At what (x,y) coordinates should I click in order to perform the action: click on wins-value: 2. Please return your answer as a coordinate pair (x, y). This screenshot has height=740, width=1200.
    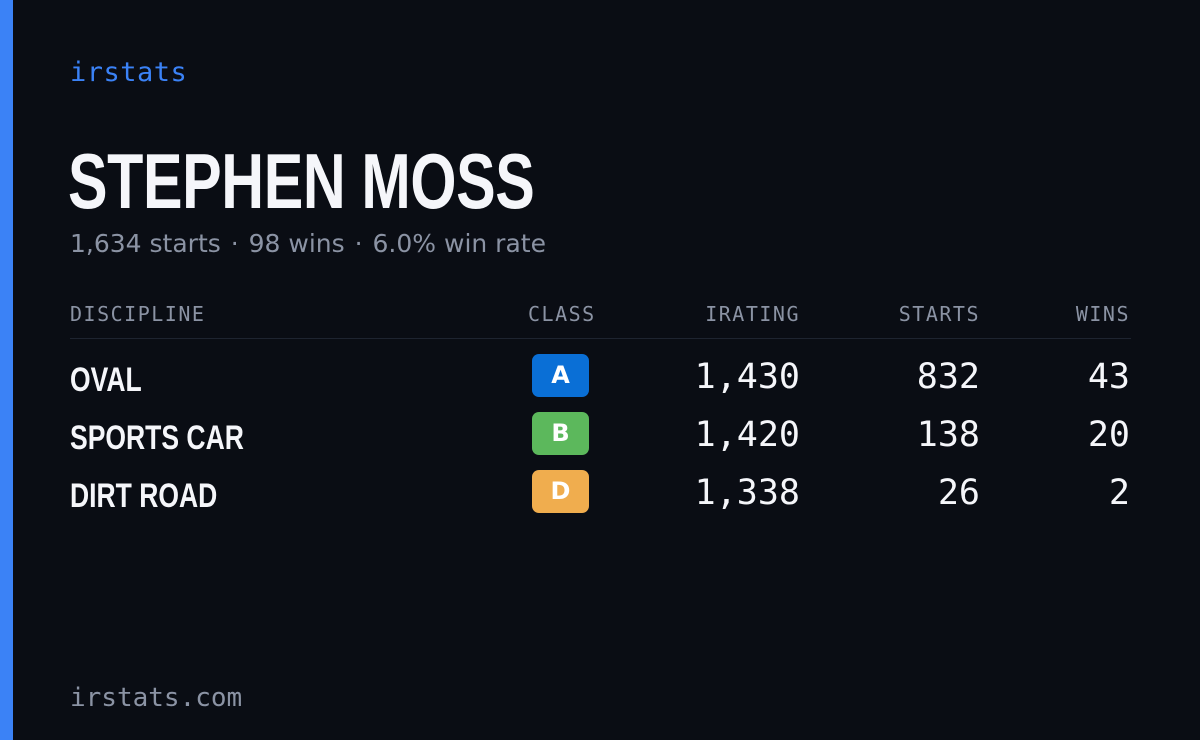
    Looking at the image, I should click on (1119, 493).